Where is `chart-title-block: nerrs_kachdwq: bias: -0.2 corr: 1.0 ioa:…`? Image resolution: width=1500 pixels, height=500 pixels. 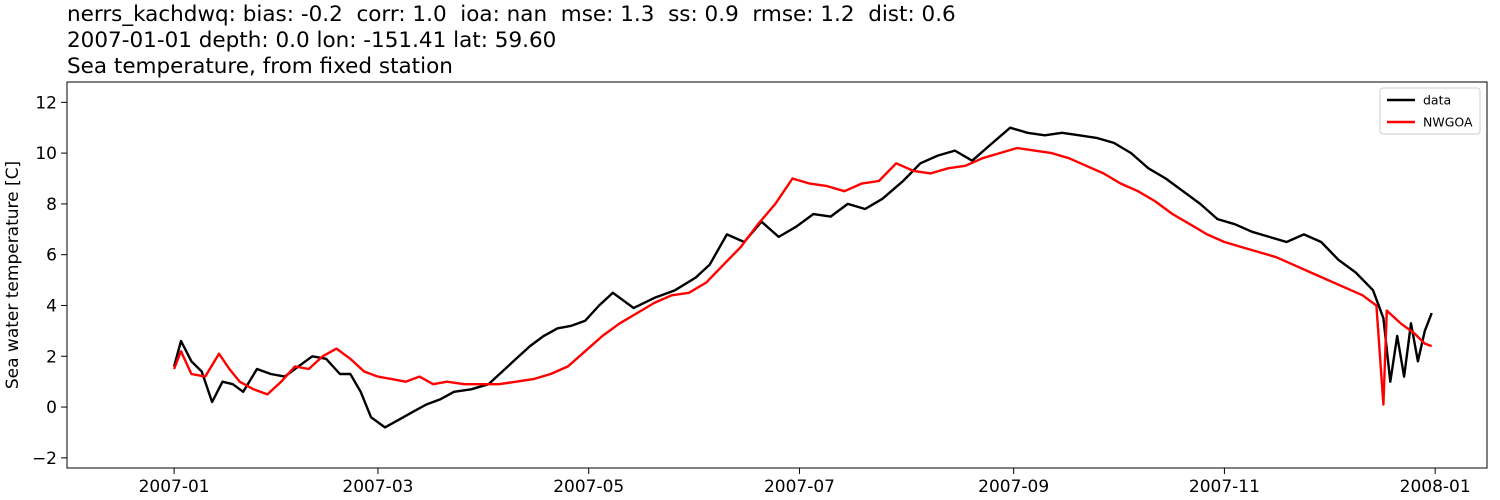 chart-title-block: nerrs_kachdwq: bias: -0.2 corr: 1.0 ioa:… is located at coordinates (777, 41).